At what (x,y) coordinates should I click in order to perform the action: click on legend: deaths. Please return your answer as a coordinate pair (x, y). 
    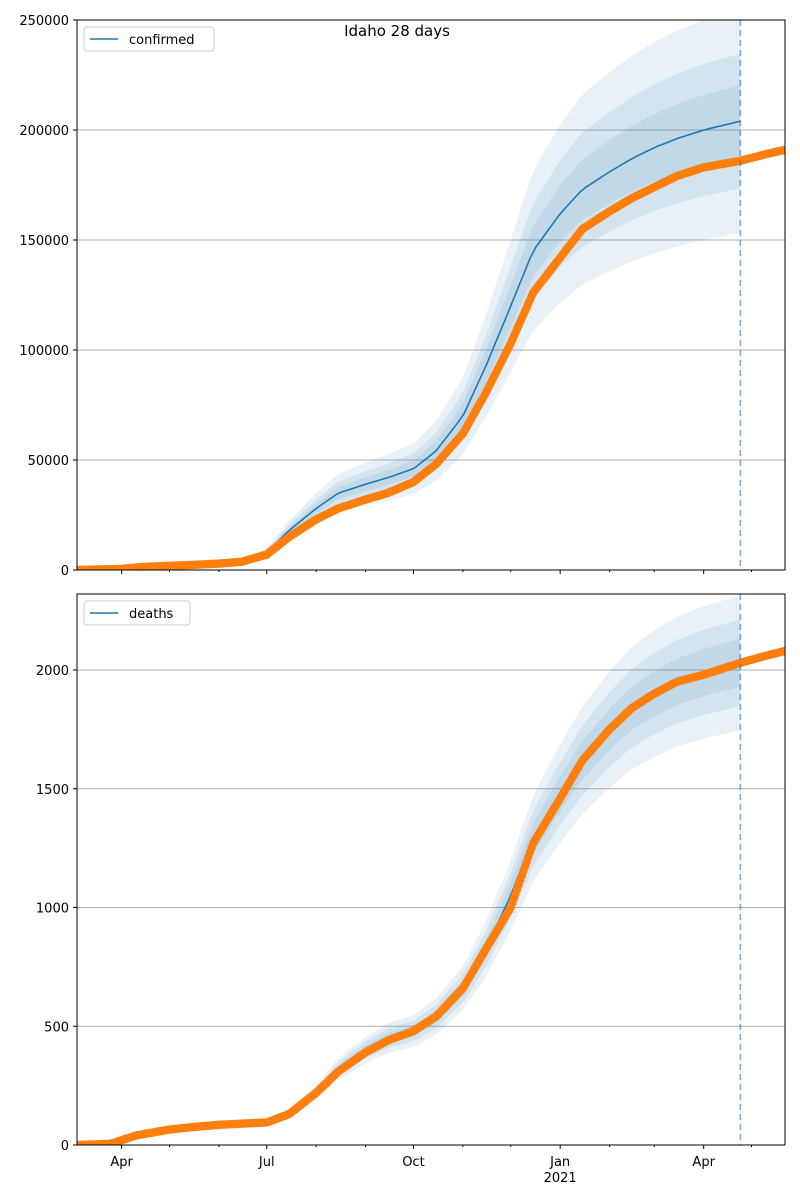
    Looking at the image, I should click on (137, 613).